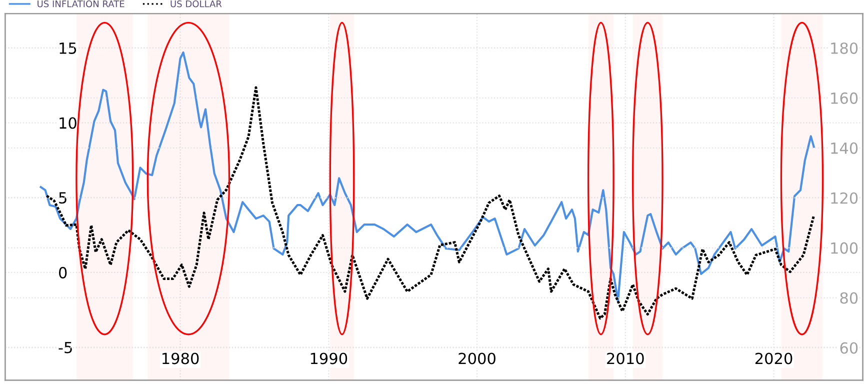  I want to click on y-tick-label: 10, so click(68, 123).